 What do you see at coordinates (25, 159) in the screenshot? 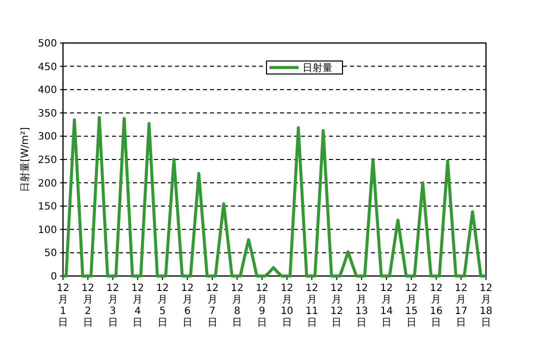
I see `y-axis-title: 日射量[W/m²]` at bounding box center [25, 159].